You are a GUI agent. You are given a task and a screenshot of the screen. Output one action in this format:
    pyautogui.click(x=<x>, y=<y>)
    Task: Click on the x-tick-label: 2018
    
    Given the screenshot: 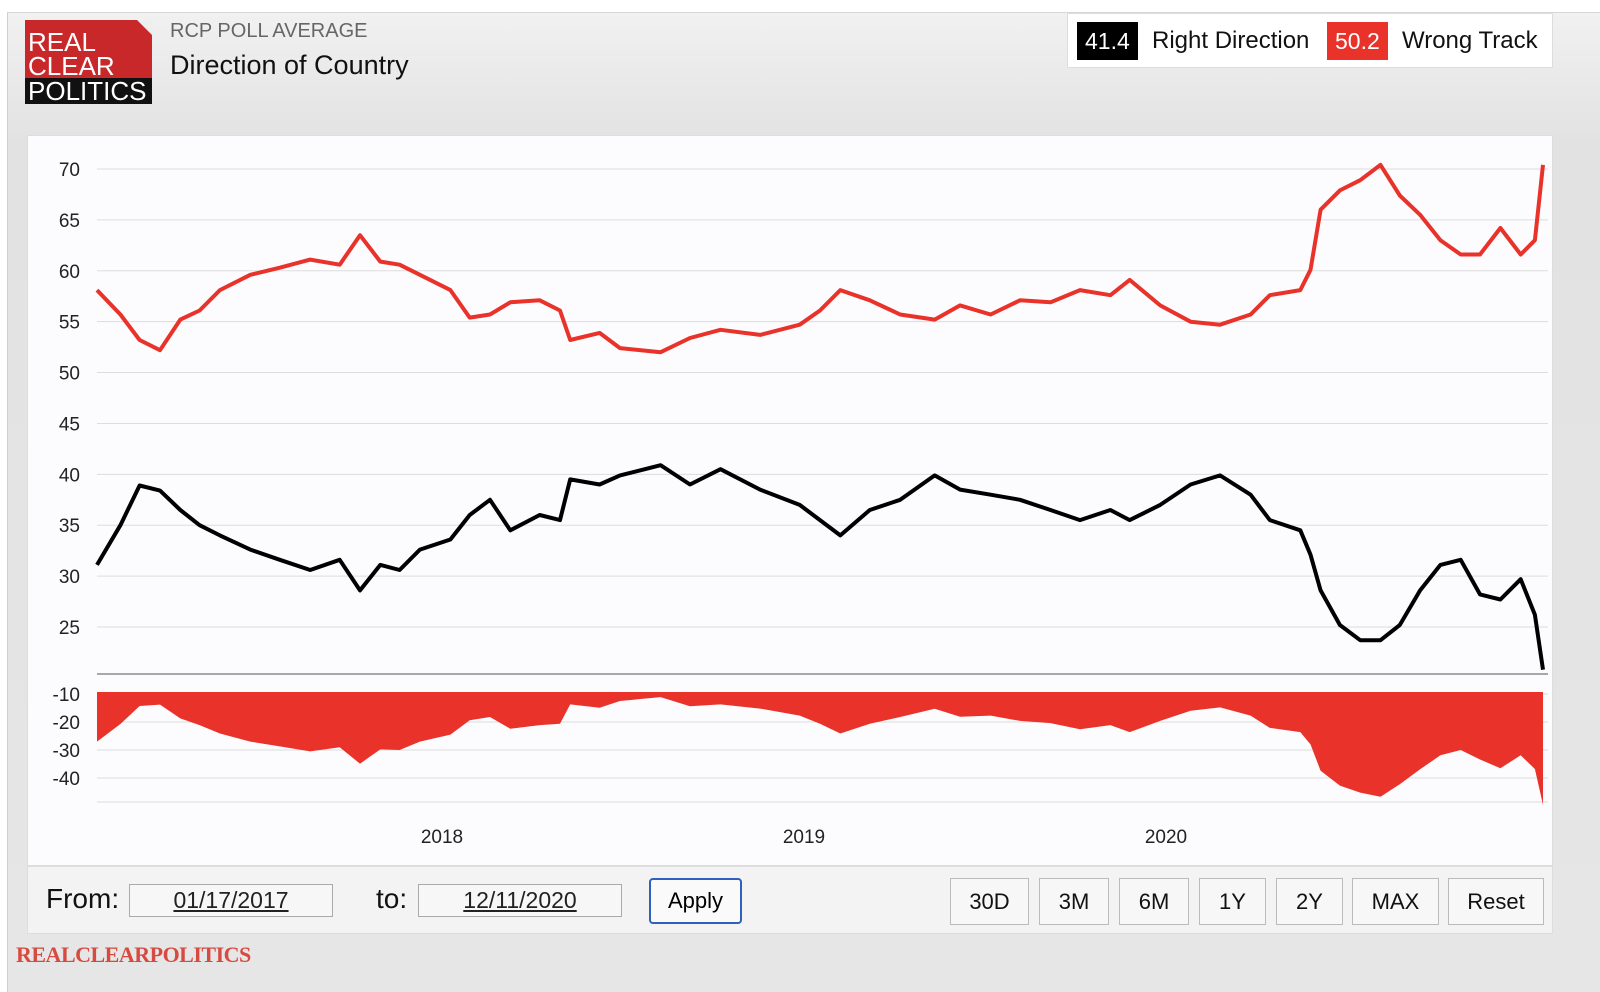 What is the action you would take?
    pyautogui.click(x=442, y=837)
    